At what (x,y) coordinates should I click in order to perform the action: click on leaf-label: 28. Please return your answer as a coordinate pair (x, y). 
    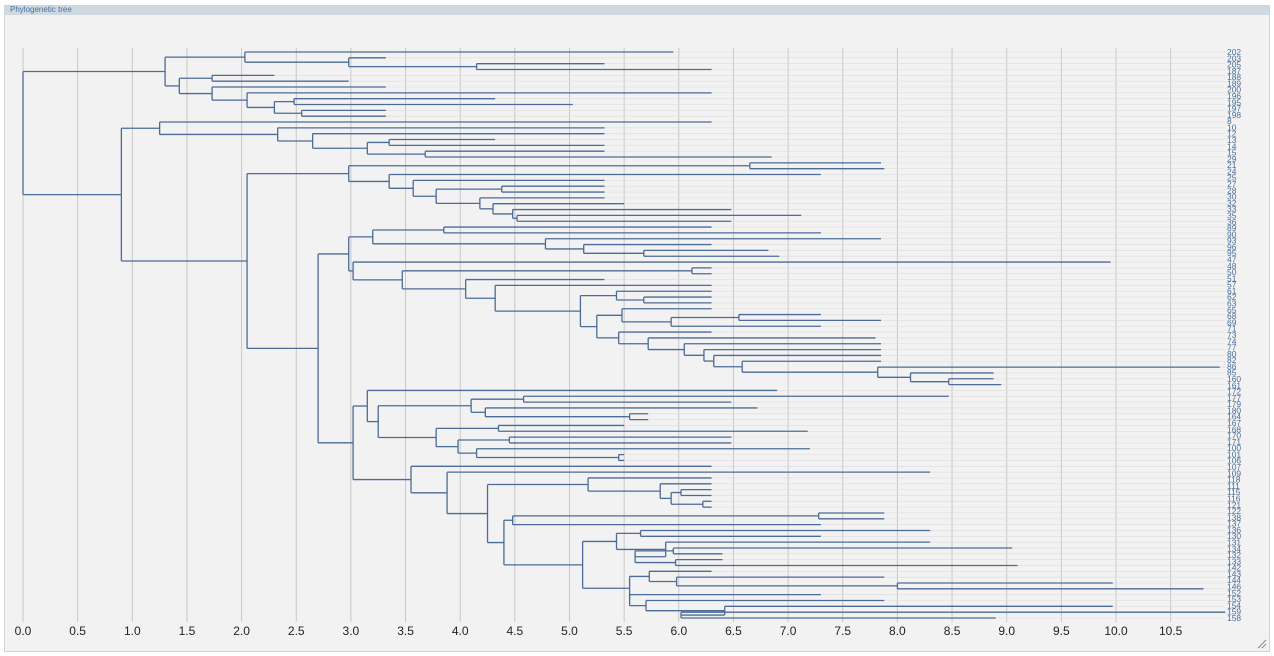
    Looking at the image, I should click on (1232, 190).